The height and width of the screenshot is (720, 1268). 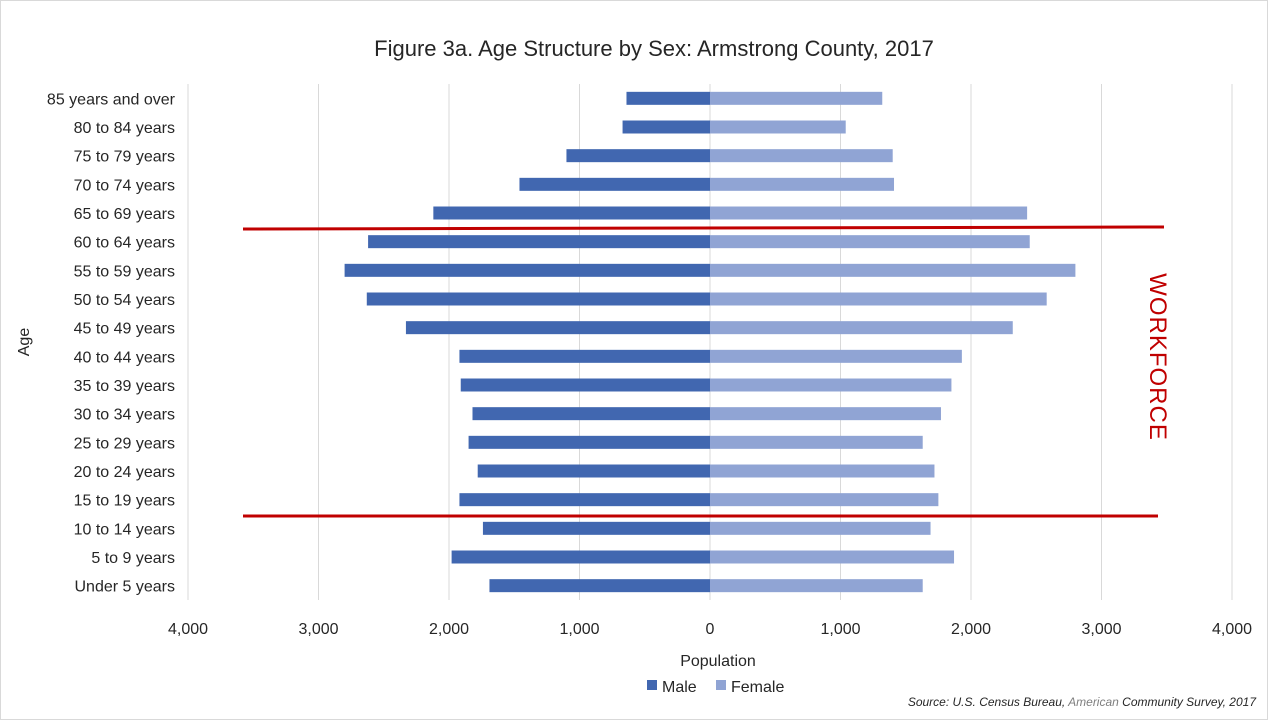 What do you see at coordinates (124, 300) in the screenshot?
I see `category-label: 50 to 54 years` at bounding box center [124, 300].